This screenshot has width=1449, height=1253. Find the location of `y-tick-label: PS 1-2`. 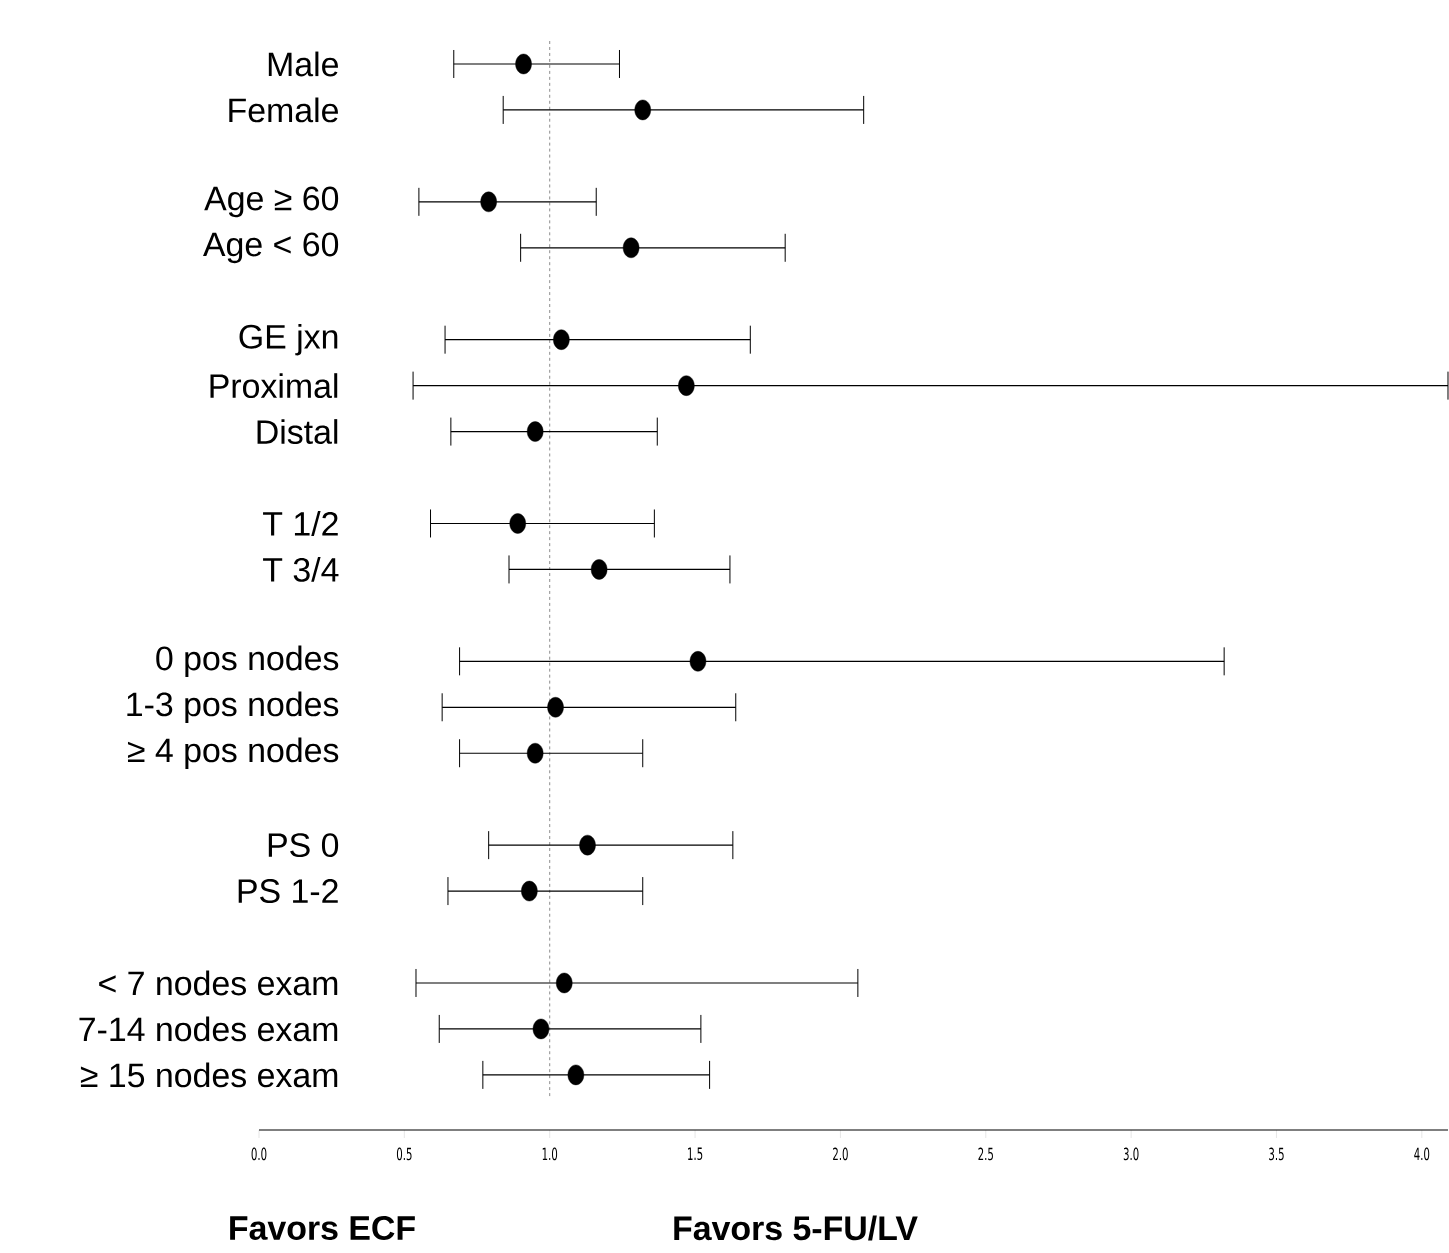

y-tick-label: PS 1-2 is located at coordinates (288, 891).